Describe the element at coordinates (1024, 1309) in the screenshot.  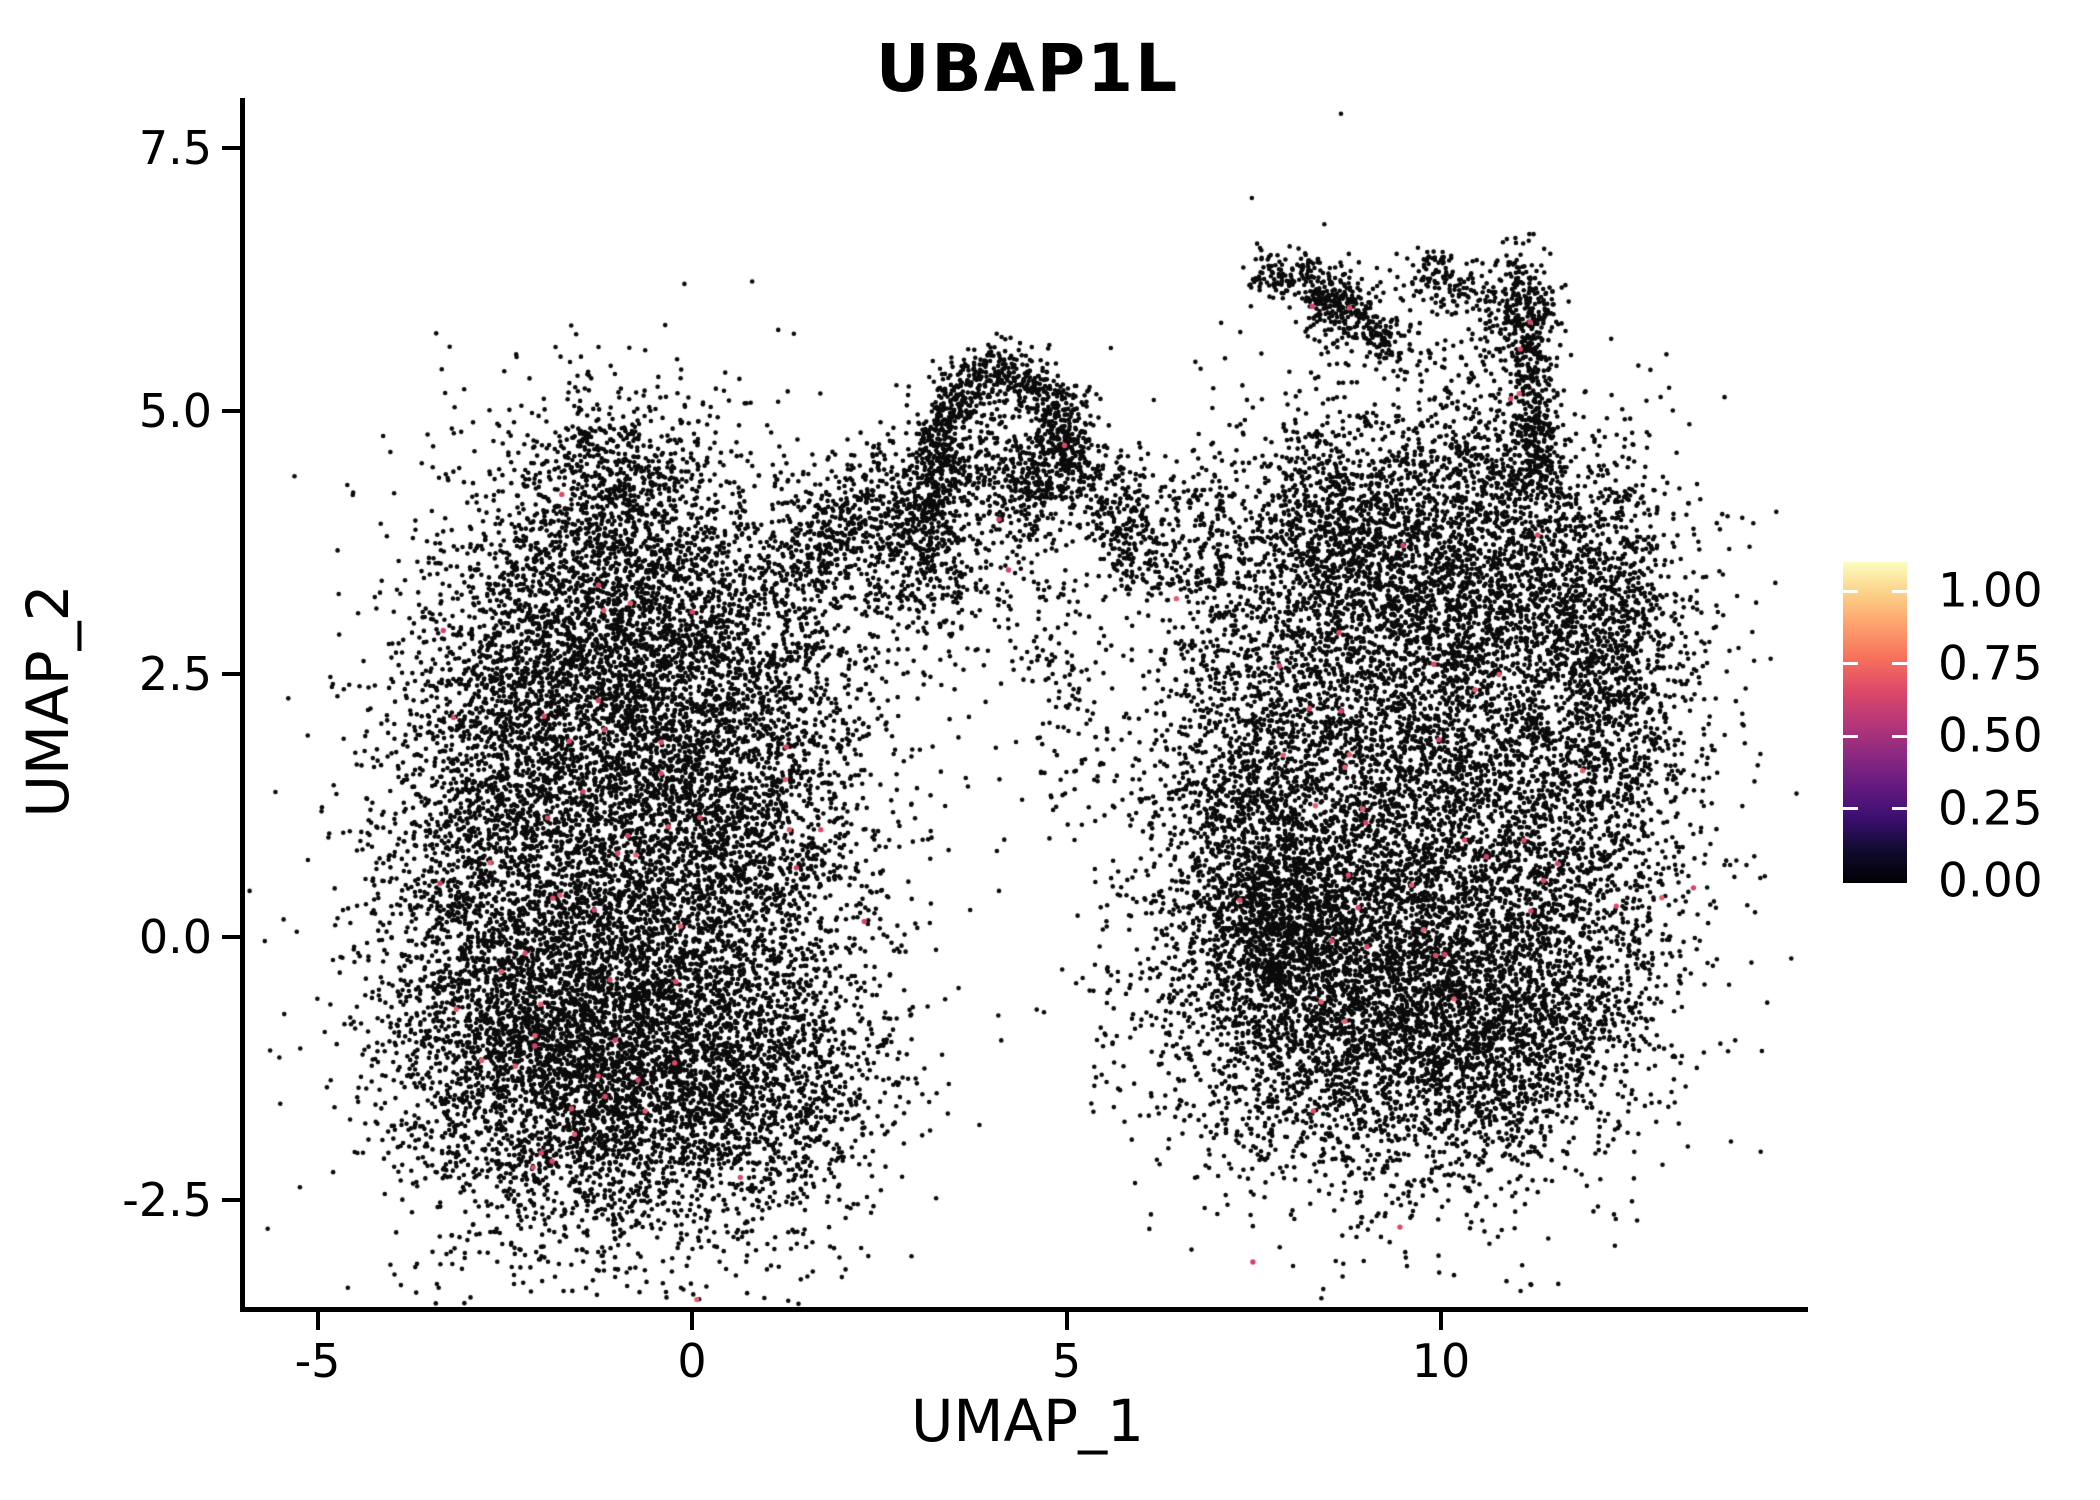
I see `x-axis-line` at that location.